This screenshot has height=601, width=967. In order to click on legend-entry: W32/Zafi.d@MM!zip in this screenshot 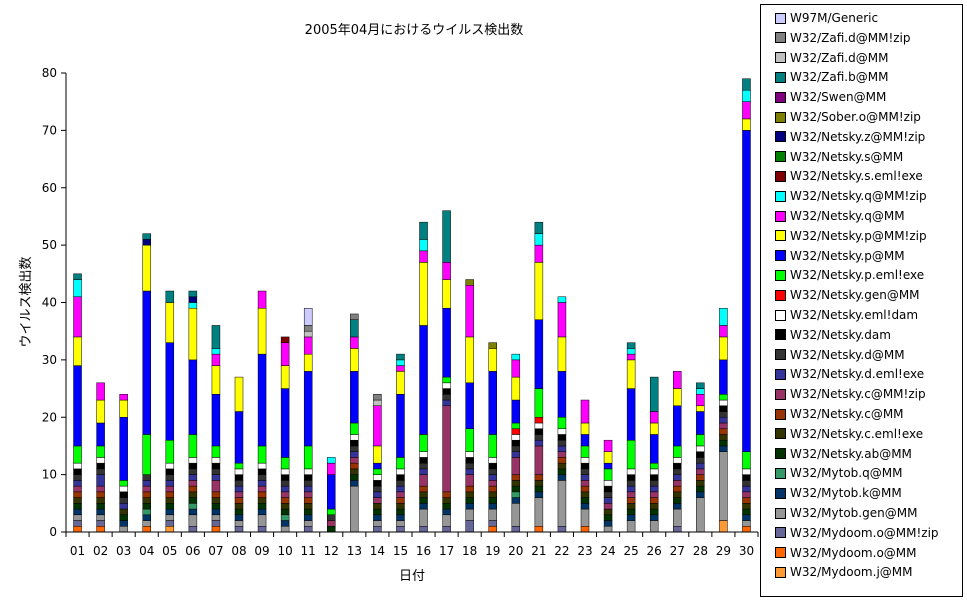, I will do `click(843, 38)`.